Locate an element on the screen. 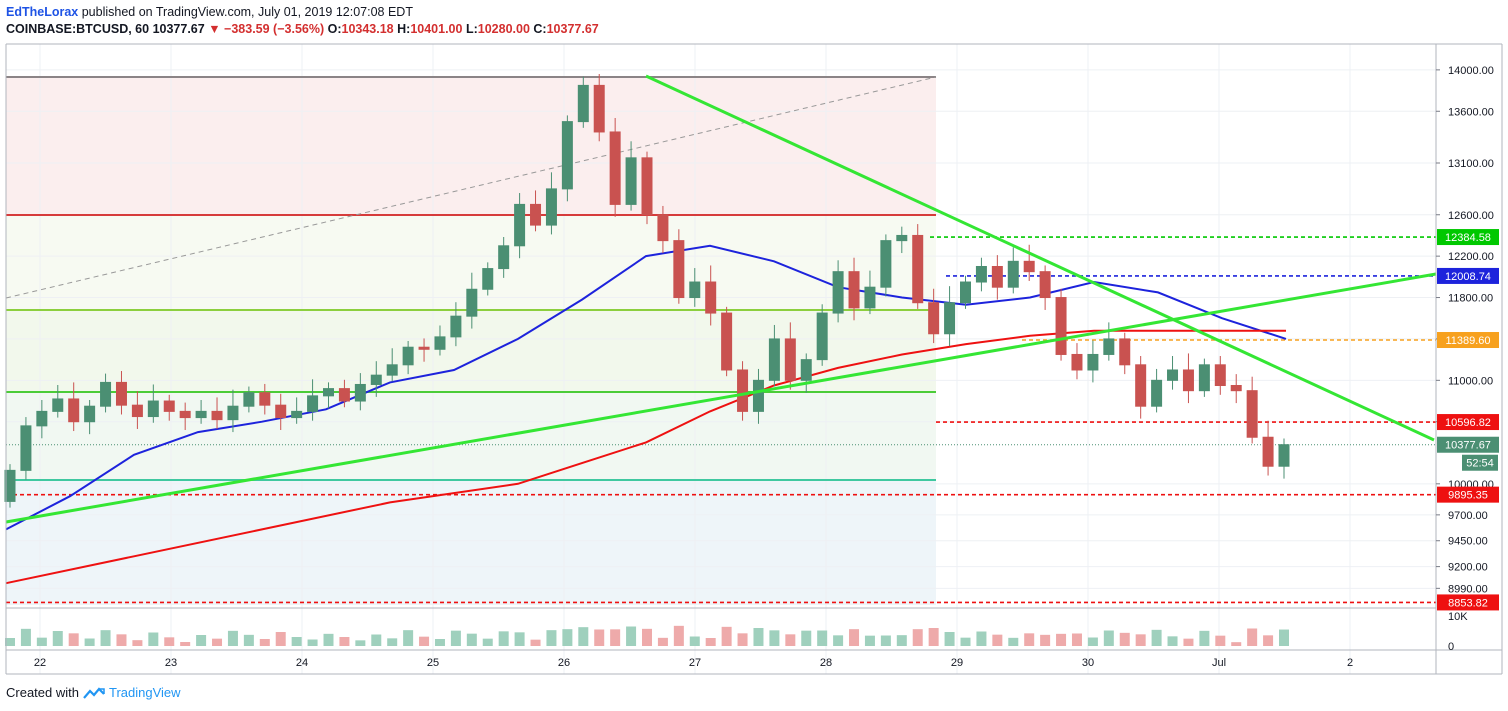 The width and height of the screenshot is (1508, 711). y-tick-label: 8990.00 is located at coordinates (1468, 589).